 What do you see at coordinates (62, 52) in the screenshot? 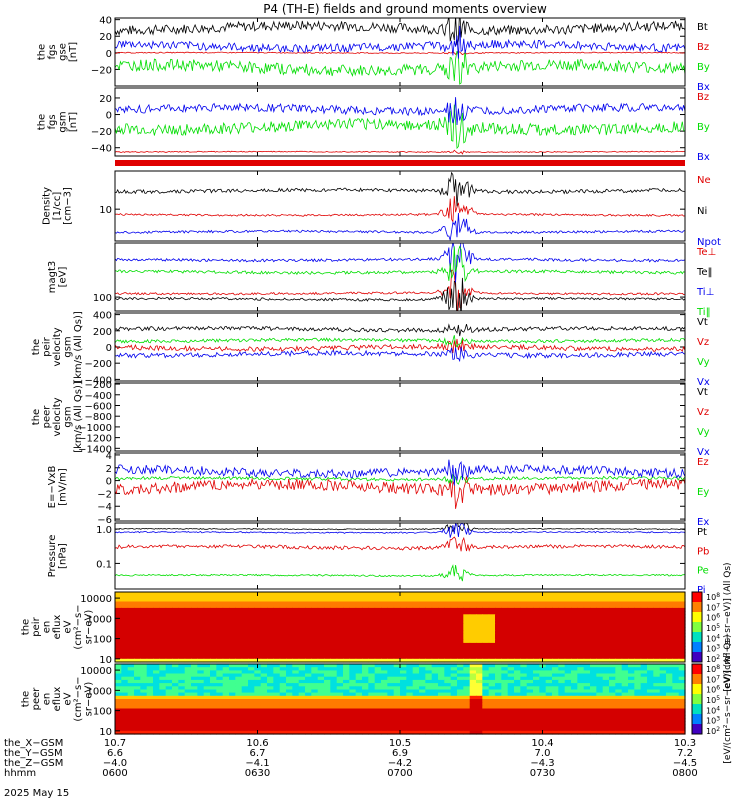
I see `panel-ylabel-line: gse` at bounding box center [62, 52].